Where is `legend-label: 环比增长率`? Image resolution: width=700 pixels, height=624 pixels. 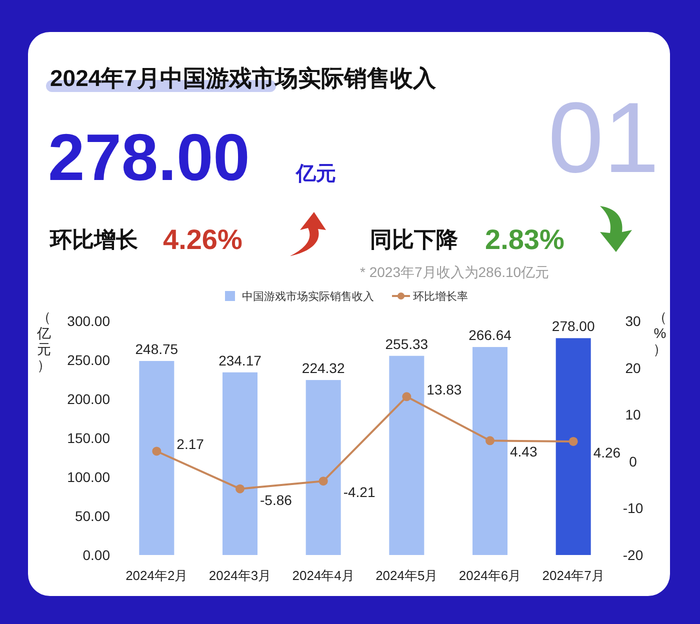
legend-label: 环比增长率 is located at coordinates (440, 296).